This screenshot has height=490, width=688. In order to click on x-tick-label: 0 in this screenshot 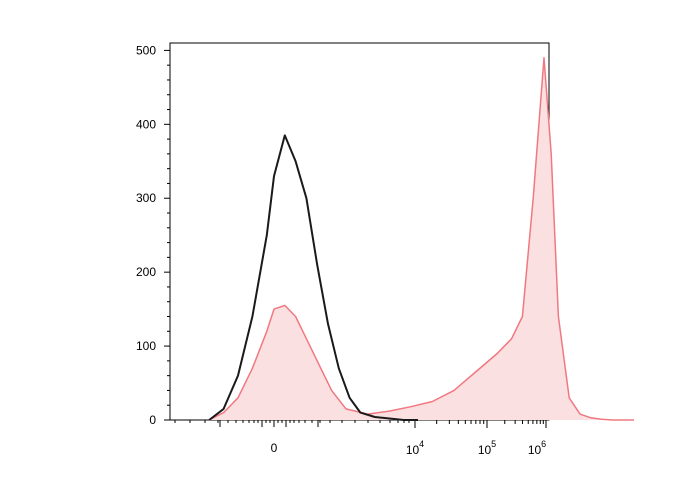, I will do `click(274, 448)`.